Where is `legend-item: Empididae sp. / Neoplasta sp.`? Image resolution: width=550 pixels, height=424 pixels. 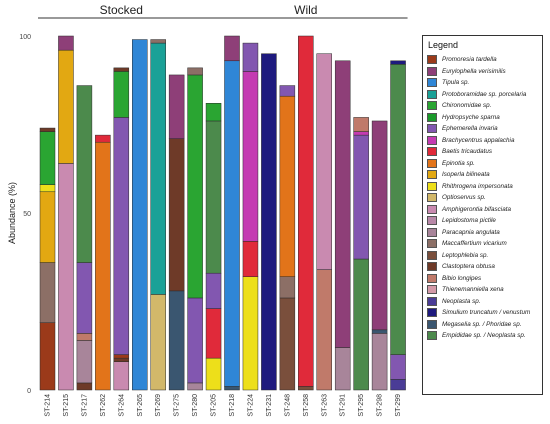
legend-item: Empididae sp. / Neoplasta sp. is located at coordinates (478, 336).